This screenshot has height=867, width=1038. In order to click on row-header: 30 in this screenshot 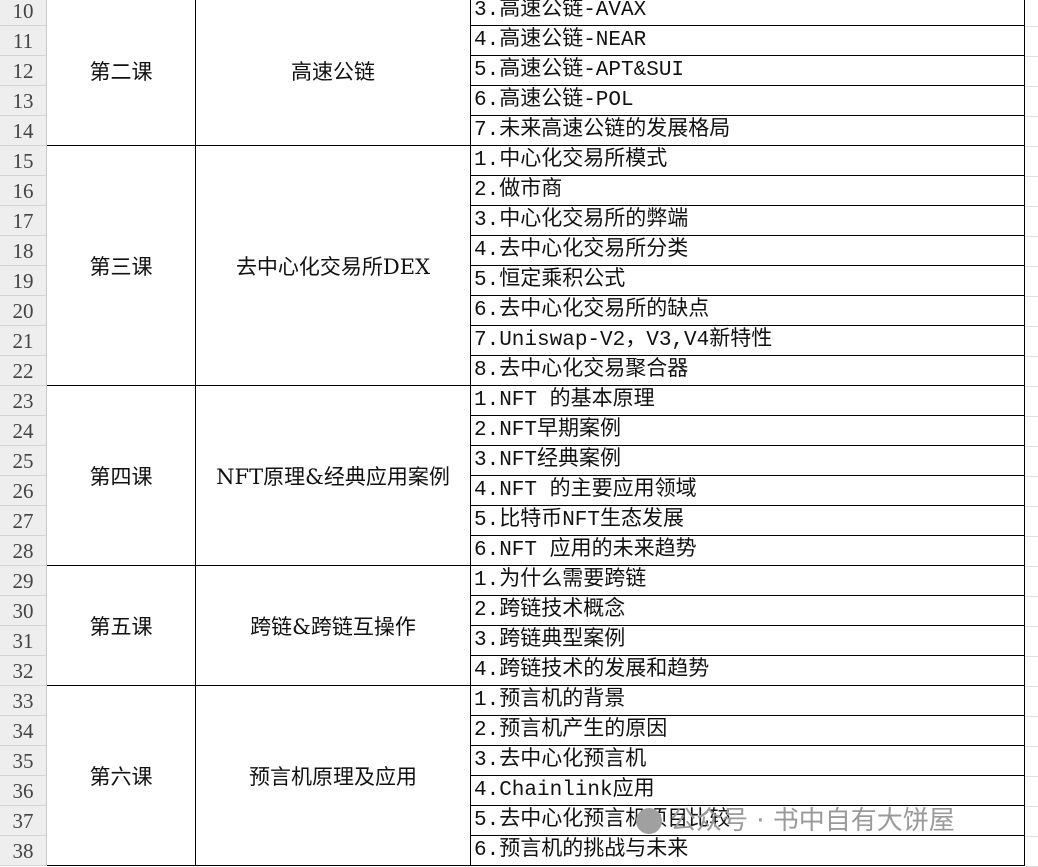, I will do `click(23, 611)`.